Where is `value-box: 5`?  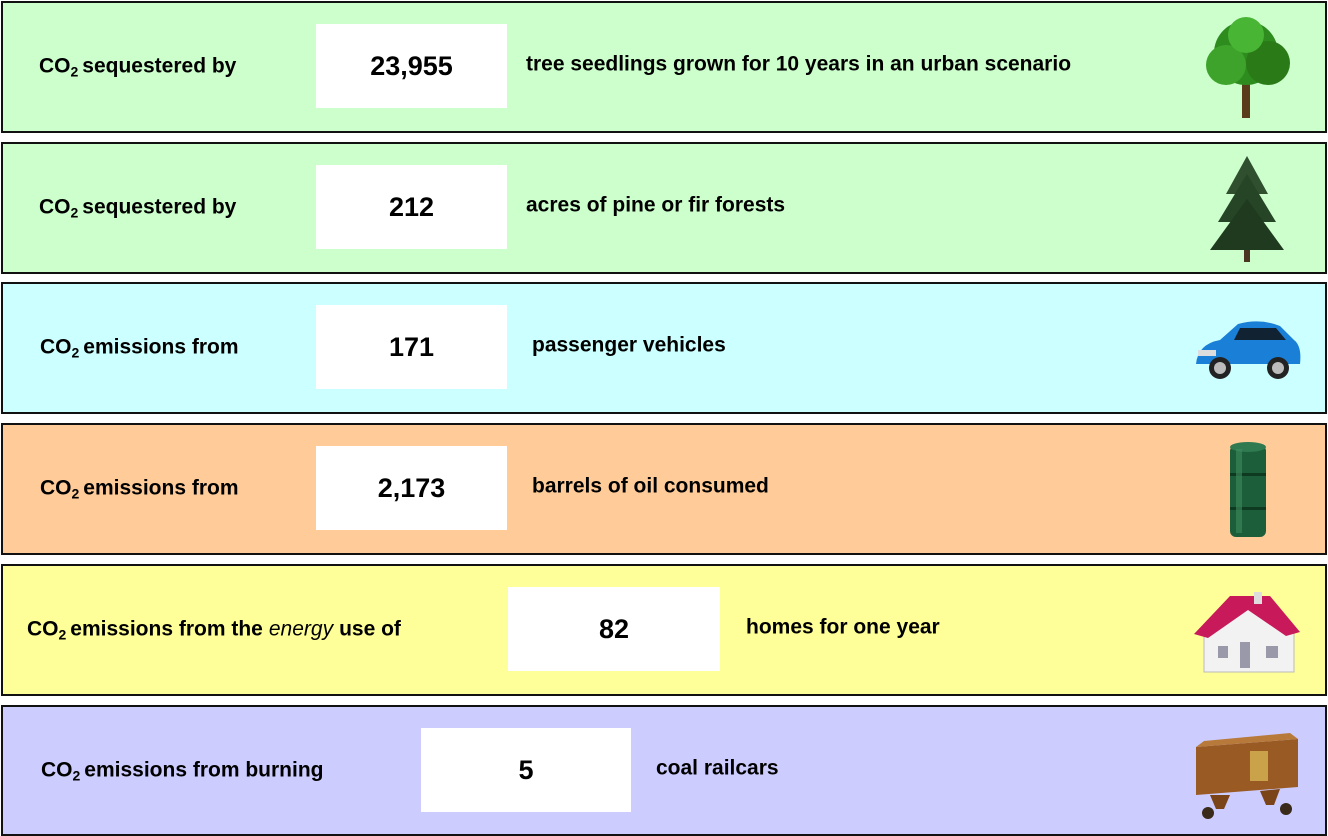
value-box: 5 is located at coordinates (526, 770).